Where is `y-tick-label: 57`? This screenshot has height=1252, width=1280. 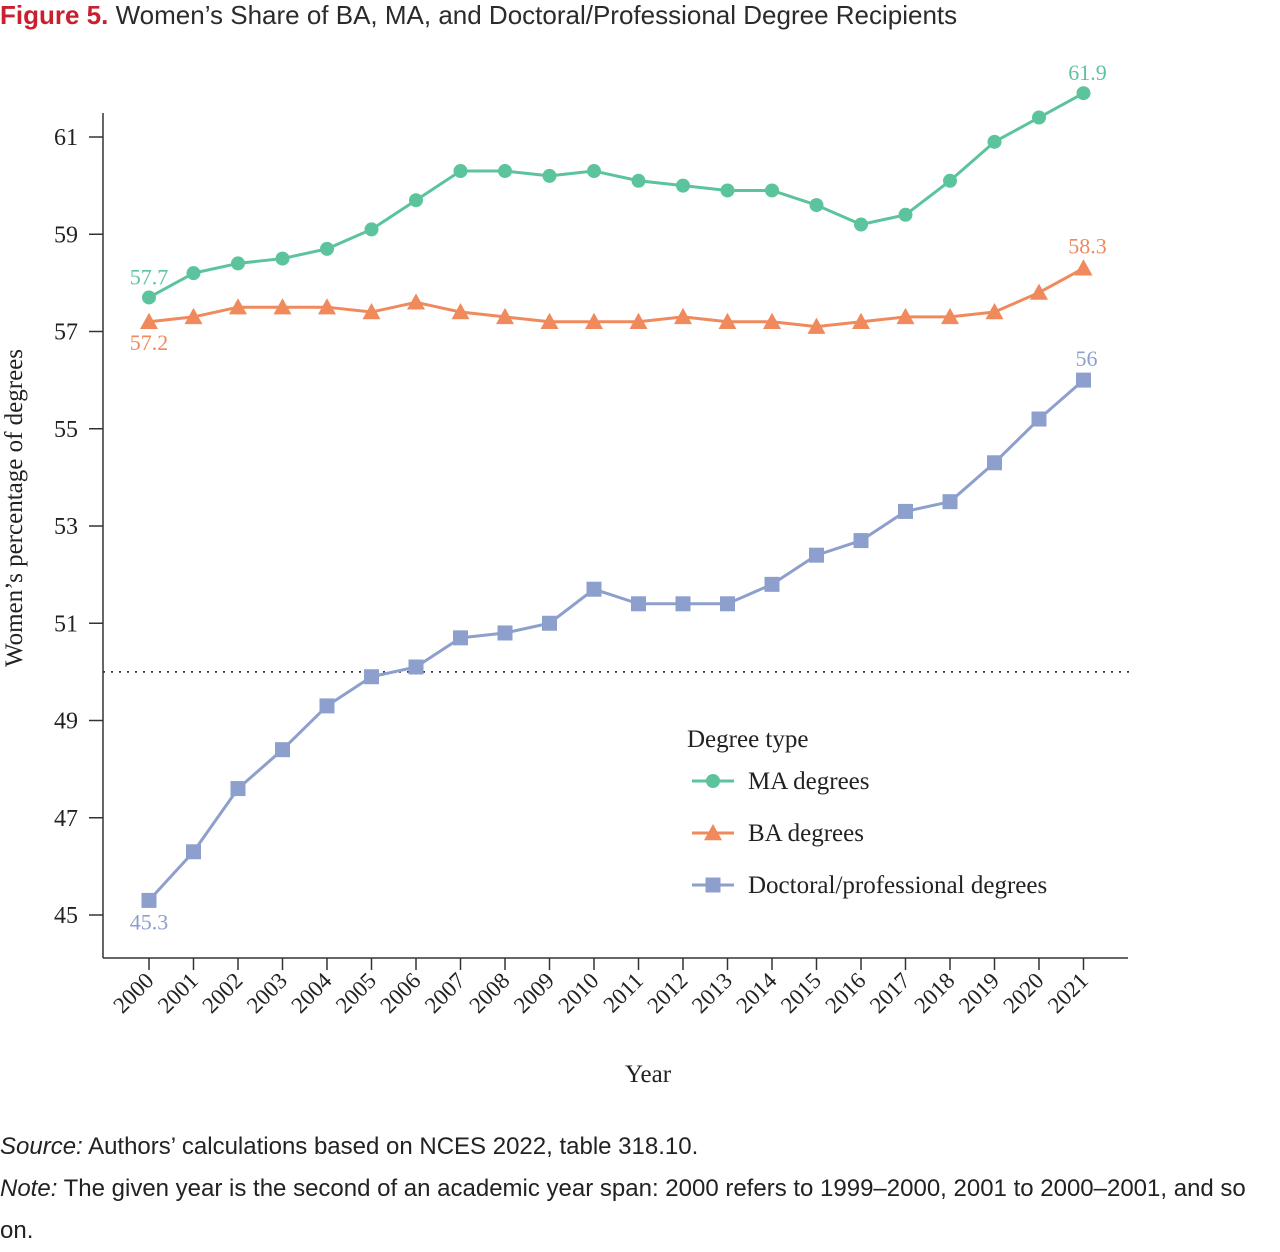 y-tick-label: 57 is located at coordinates (66, 333).